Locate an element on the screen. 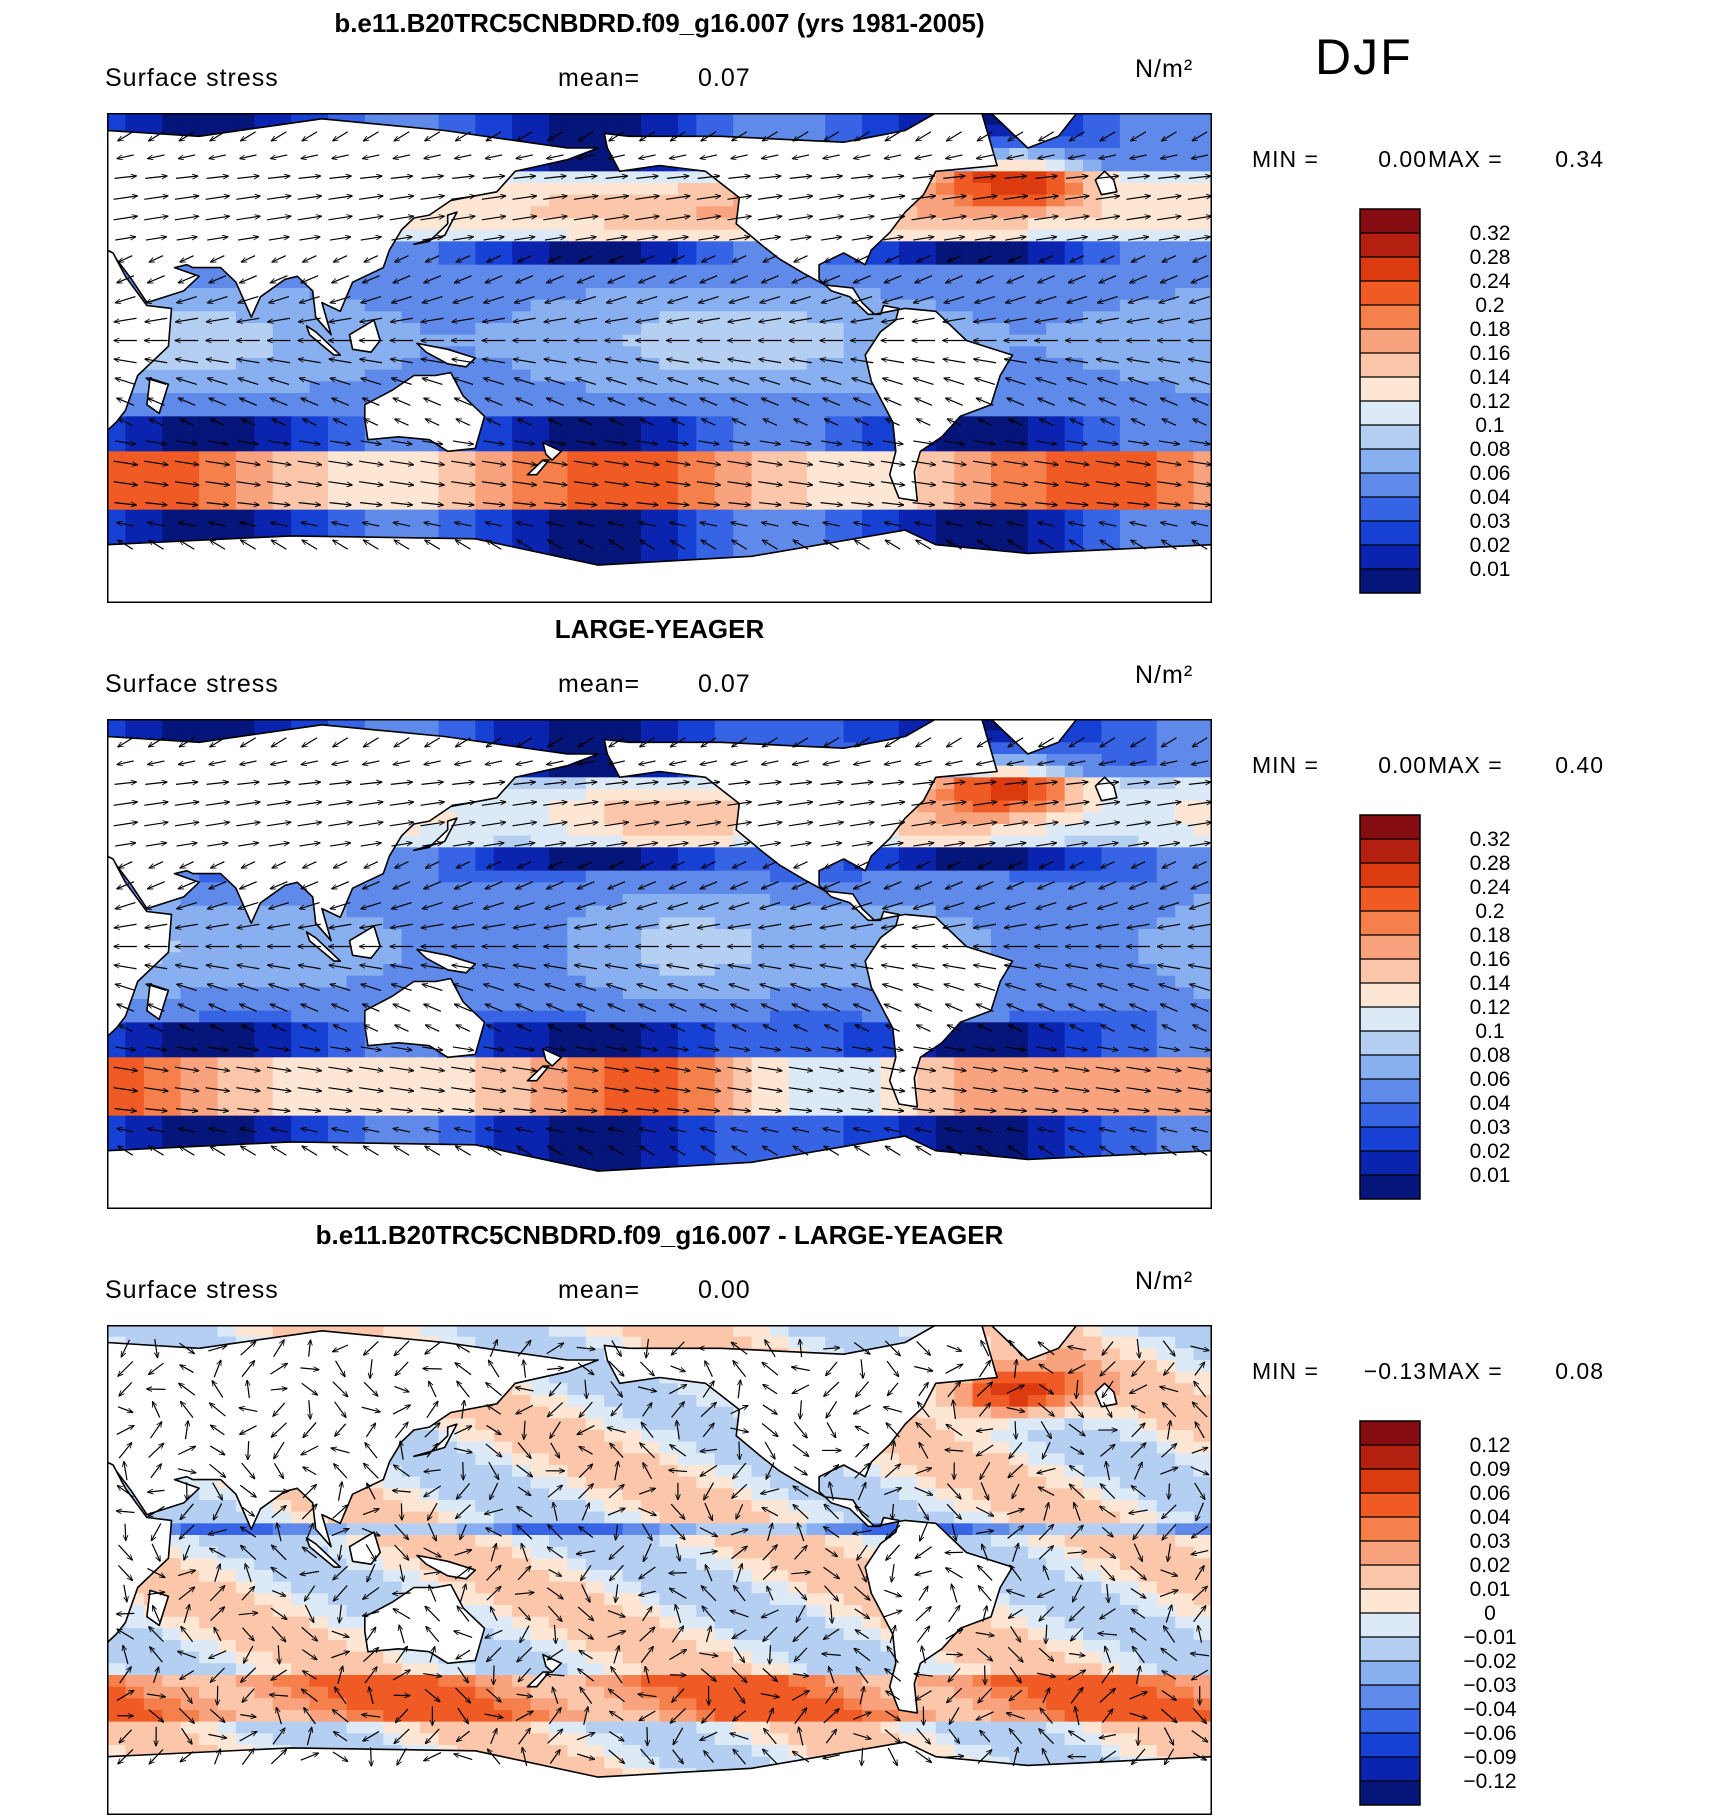  colorbar-tick-label: 0.09 is located at coordinates (1490, 1469).